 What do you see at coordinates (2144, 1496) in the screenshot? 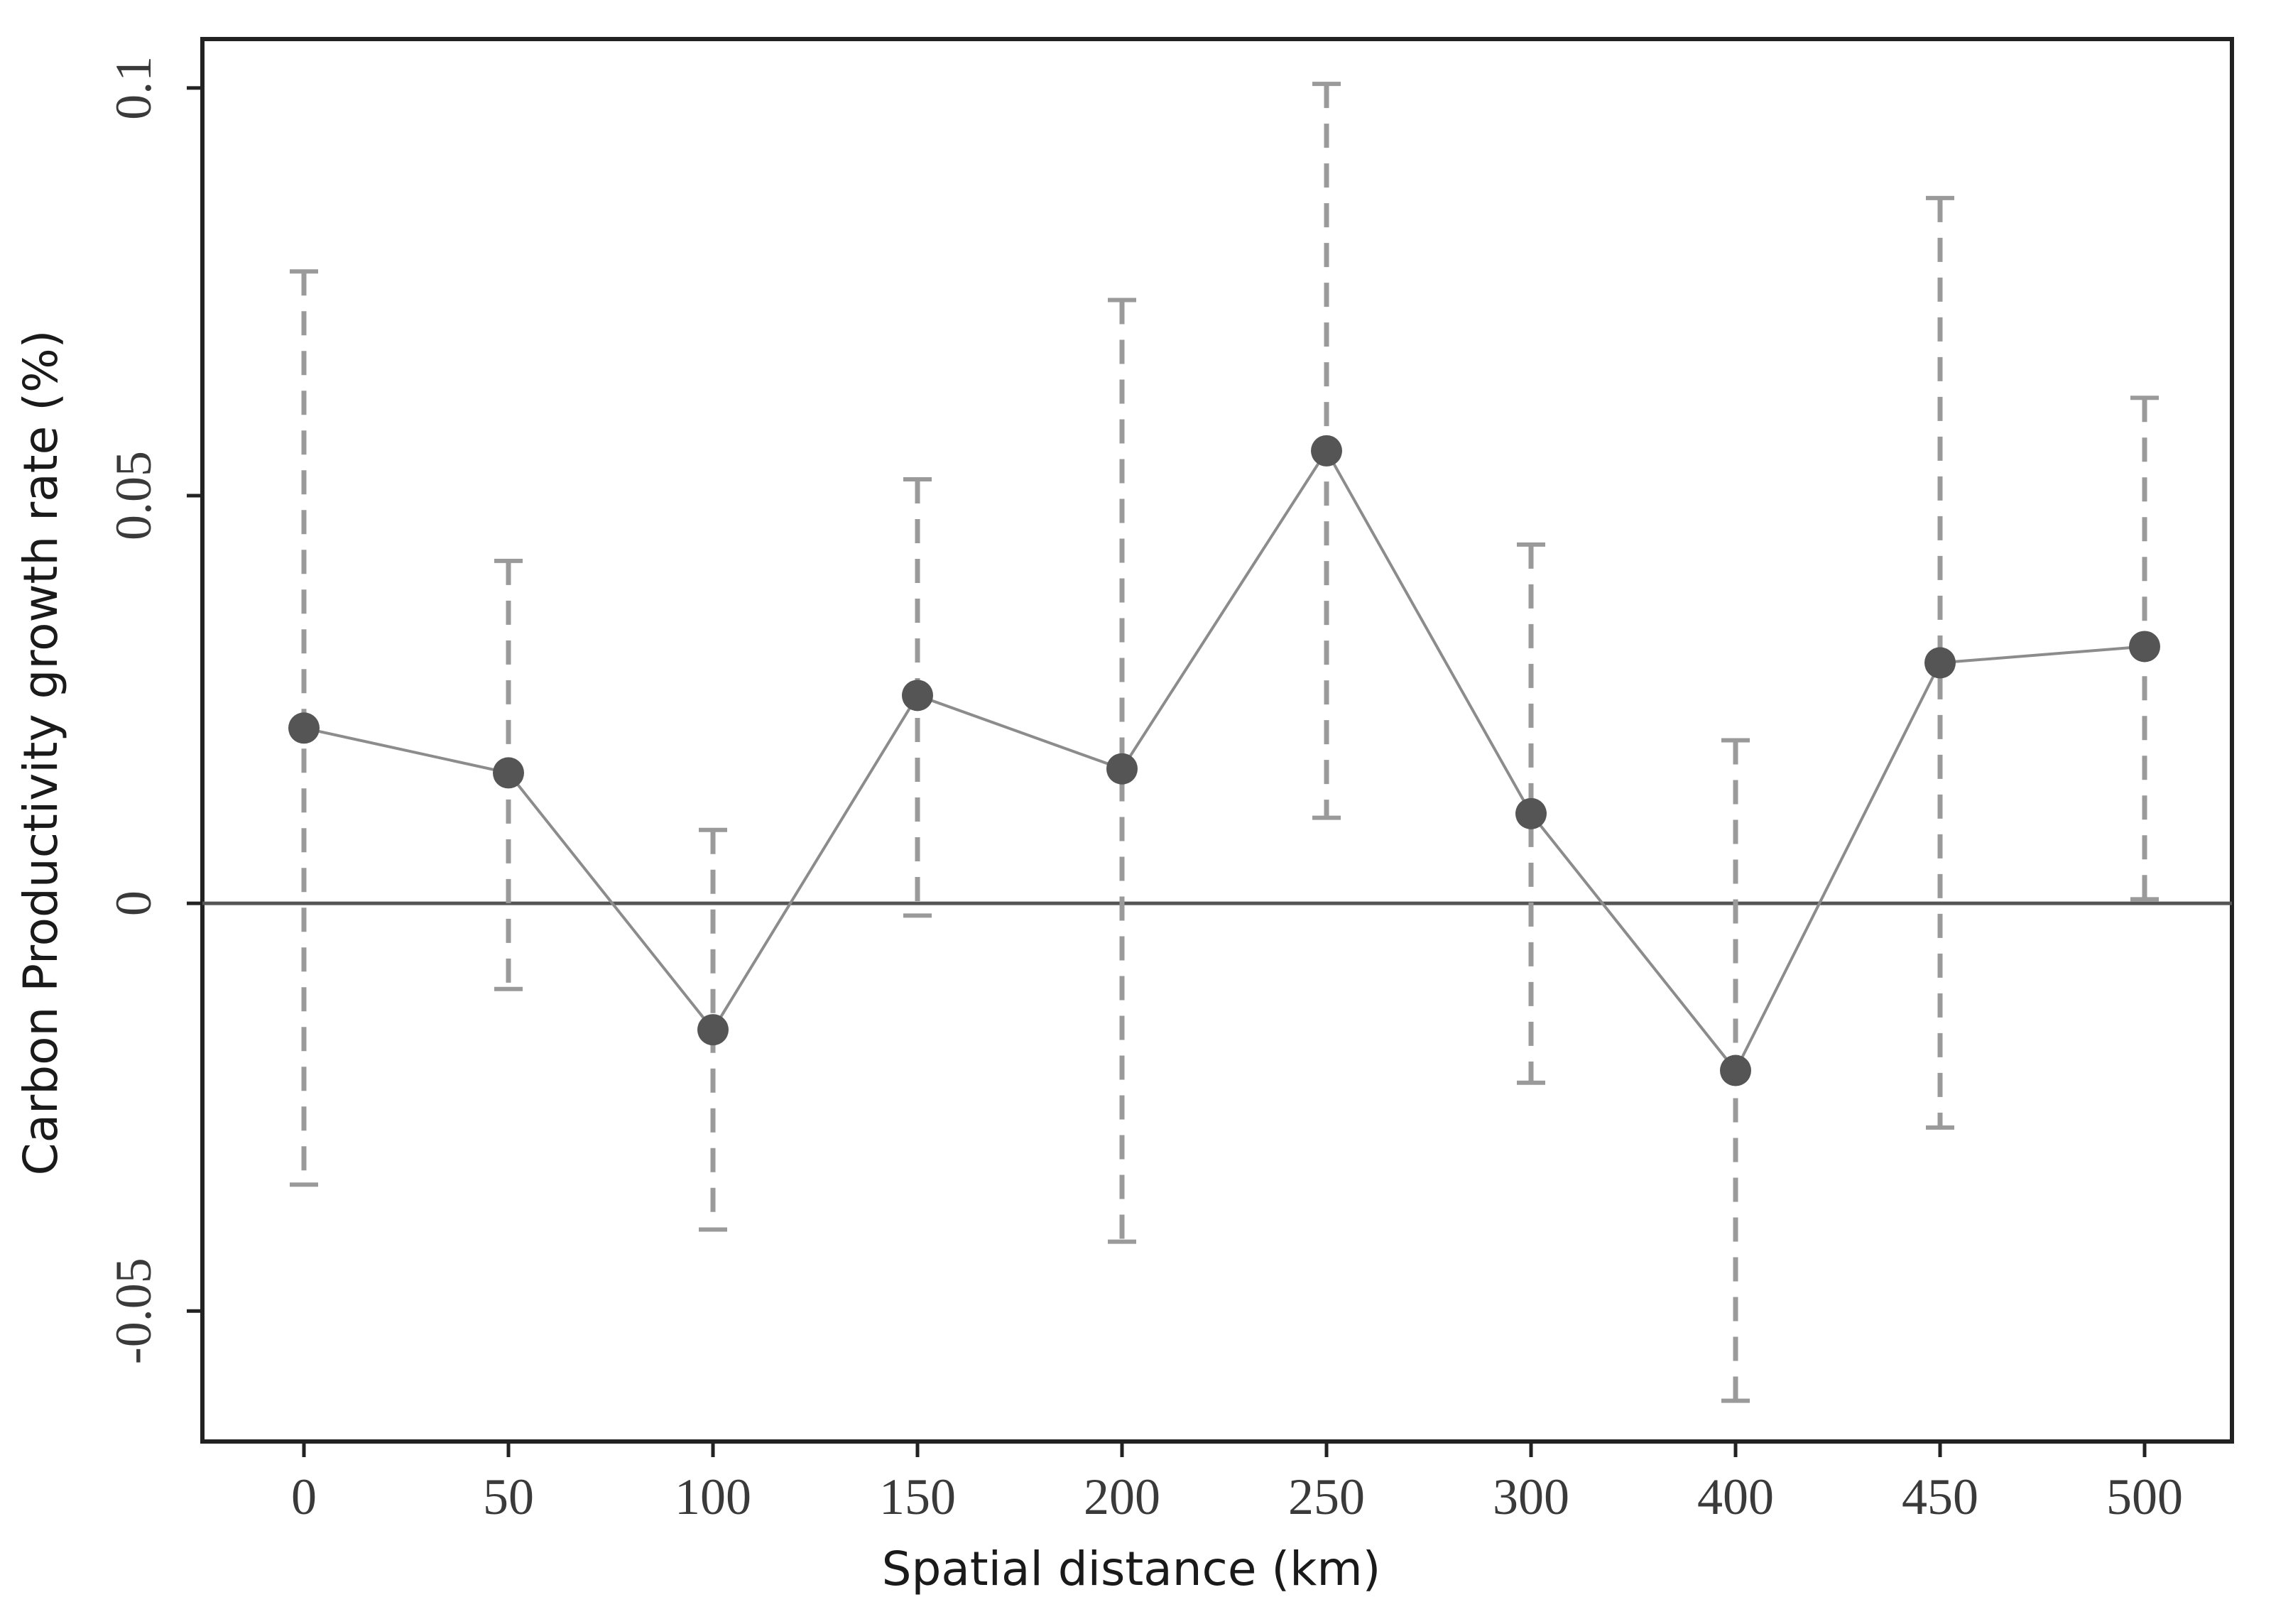
I see `x-tick-label: 500` at bounding box center [2144, 1496].